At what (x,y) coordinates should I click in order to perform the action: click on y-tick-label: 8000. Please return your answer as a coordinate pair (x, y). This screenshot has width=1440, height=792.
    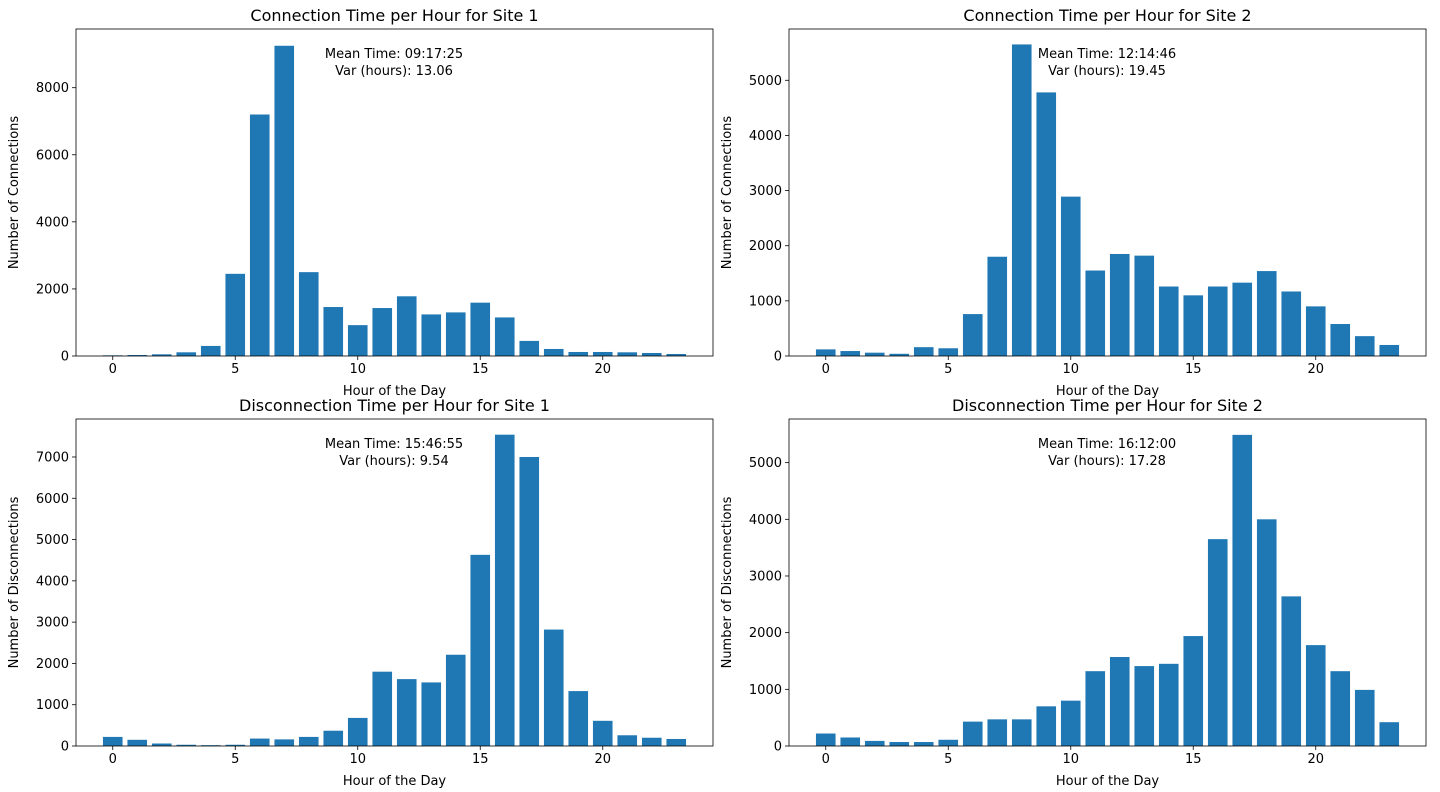
    Looking at the image, I should click on (52, 88).